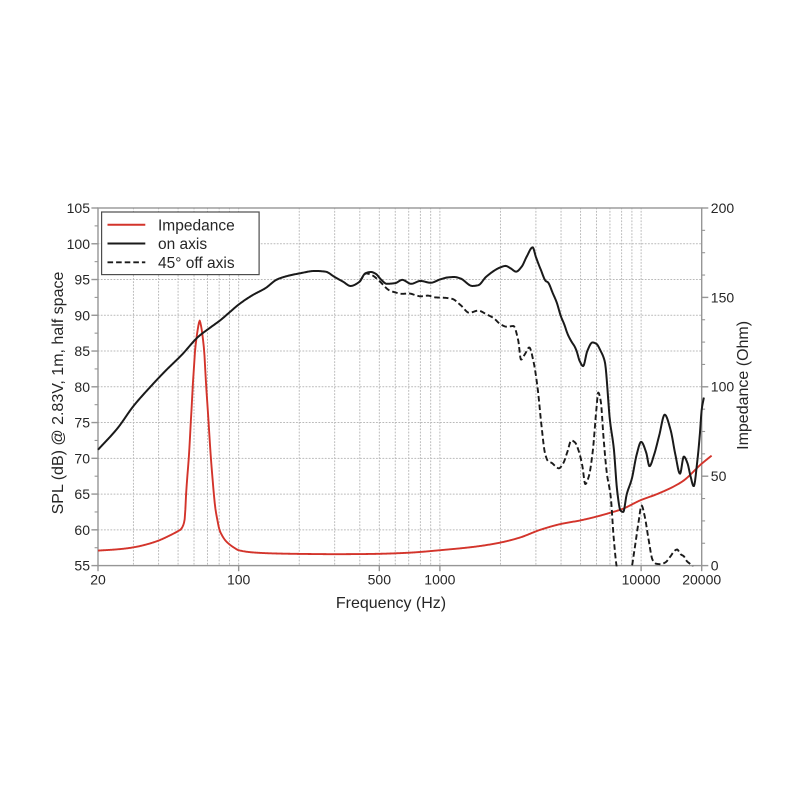 Image resolution: width=800 pixels, height=800 pixels. Describe the element at coordinates (82, 387) in the screenshot. I see `svg-text: 80` at that location.